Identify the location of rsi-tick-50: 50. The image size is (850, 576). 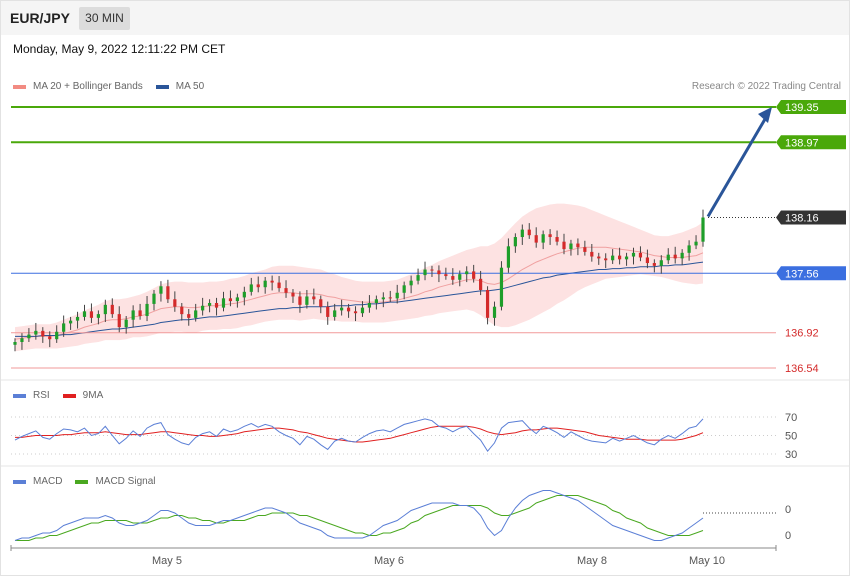
(791, 437).